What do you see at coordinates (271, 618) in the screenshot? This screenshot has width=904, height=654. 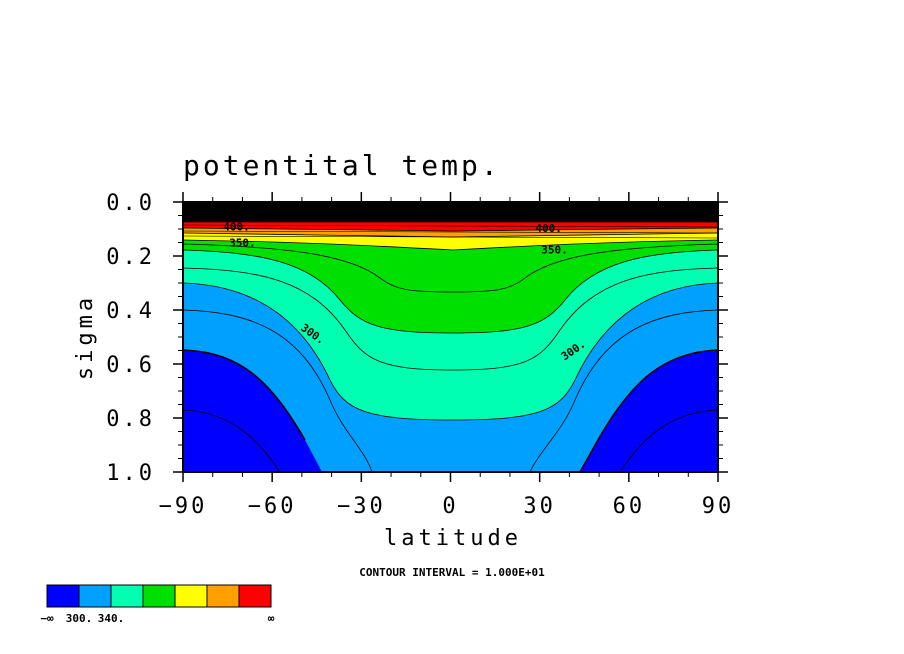 I see `colorbar-label-3: ∞` at bounding box center [271, 618].